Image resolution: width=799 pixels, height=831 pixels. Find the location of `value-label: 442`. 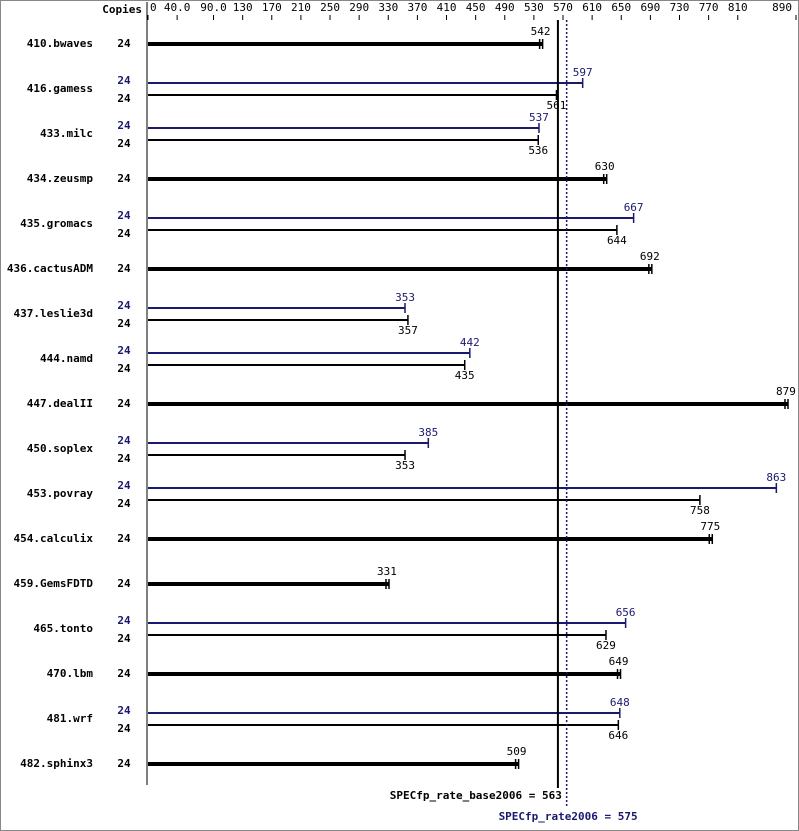

value-label: 442 is located at coordinates (470, 342).